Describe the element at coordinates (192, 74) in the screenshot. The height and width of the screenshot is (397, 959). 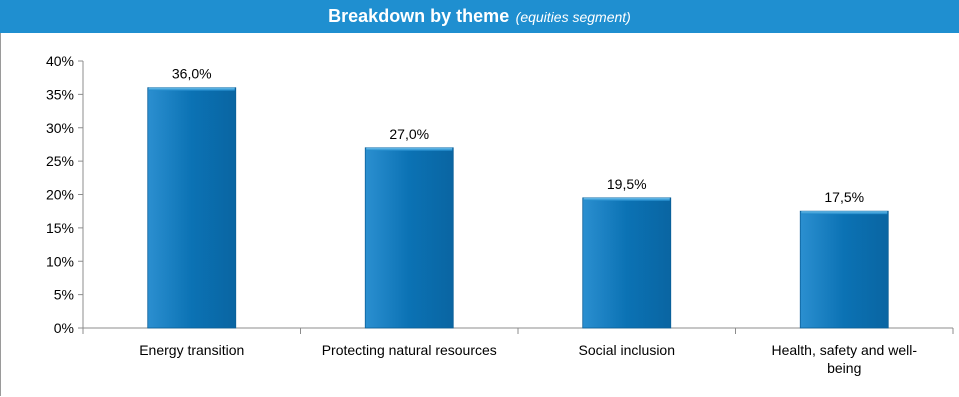
I see `data-label: 36,0%` at that location.